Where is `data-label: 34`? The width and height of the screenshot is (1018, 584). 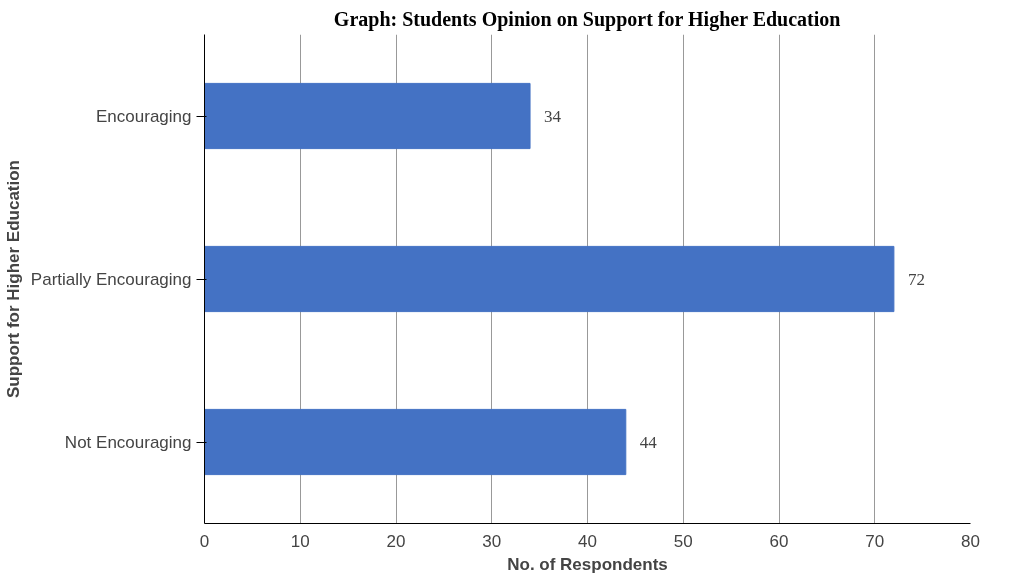 data-label: 34 is located at coordinates (553, 116).